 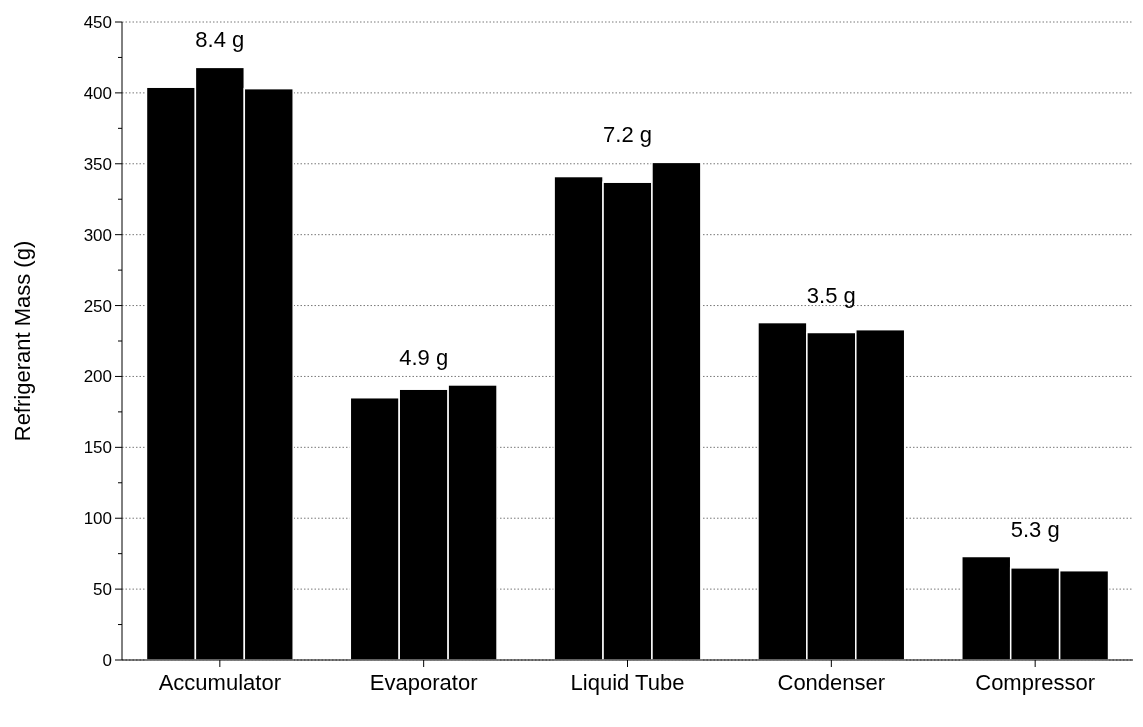 I want to click on y-tick-label: 300, so click(x=97, y=235).